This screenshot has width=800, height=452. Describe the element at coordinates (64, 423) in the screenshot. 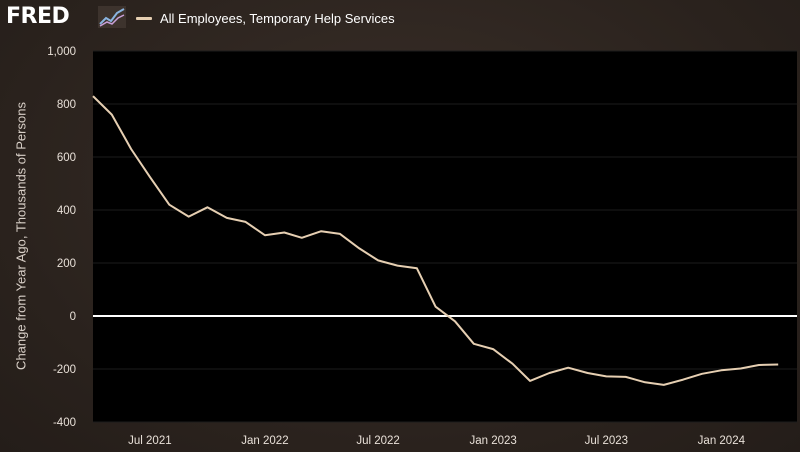

I see `y-tick-label: -400` at that location.